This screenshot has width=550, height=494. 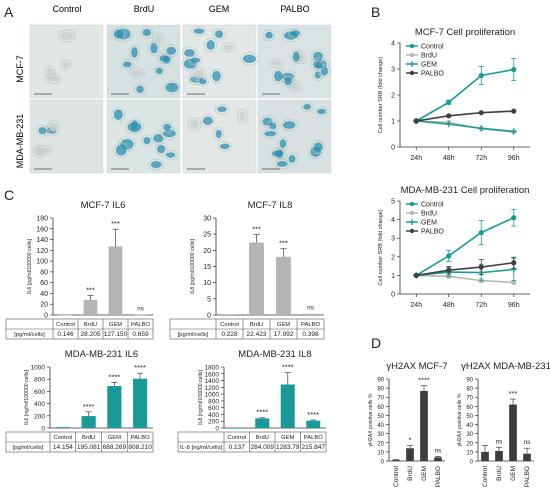 I want to click on y-tick-label: 40, so click(x=469, y=426).